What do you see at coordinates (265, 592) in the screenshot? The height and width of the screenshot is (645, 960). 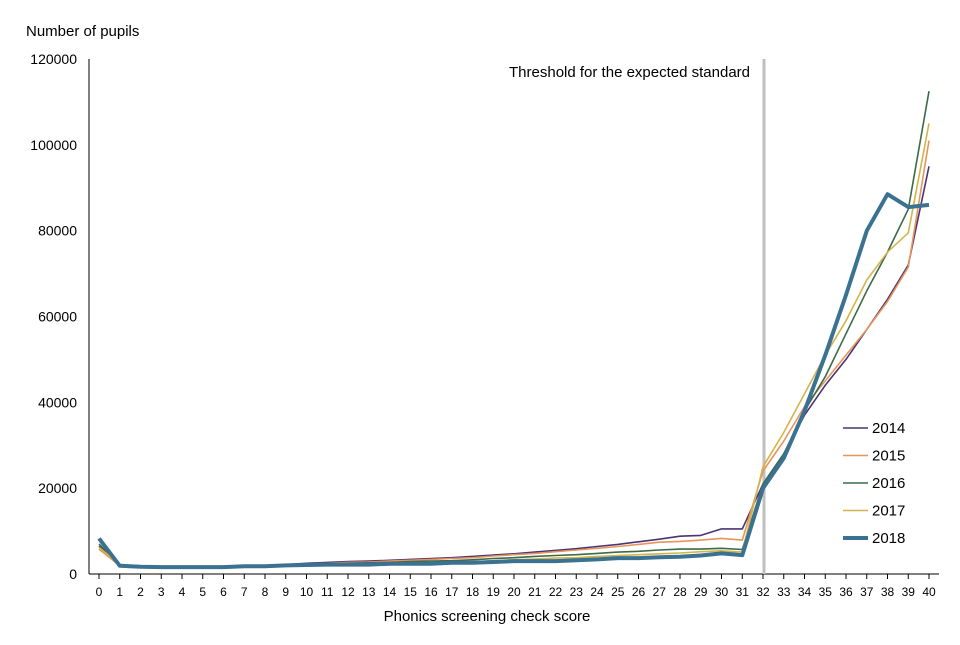 I see `x-tick-label: 8` at bounding box center [265, 592].